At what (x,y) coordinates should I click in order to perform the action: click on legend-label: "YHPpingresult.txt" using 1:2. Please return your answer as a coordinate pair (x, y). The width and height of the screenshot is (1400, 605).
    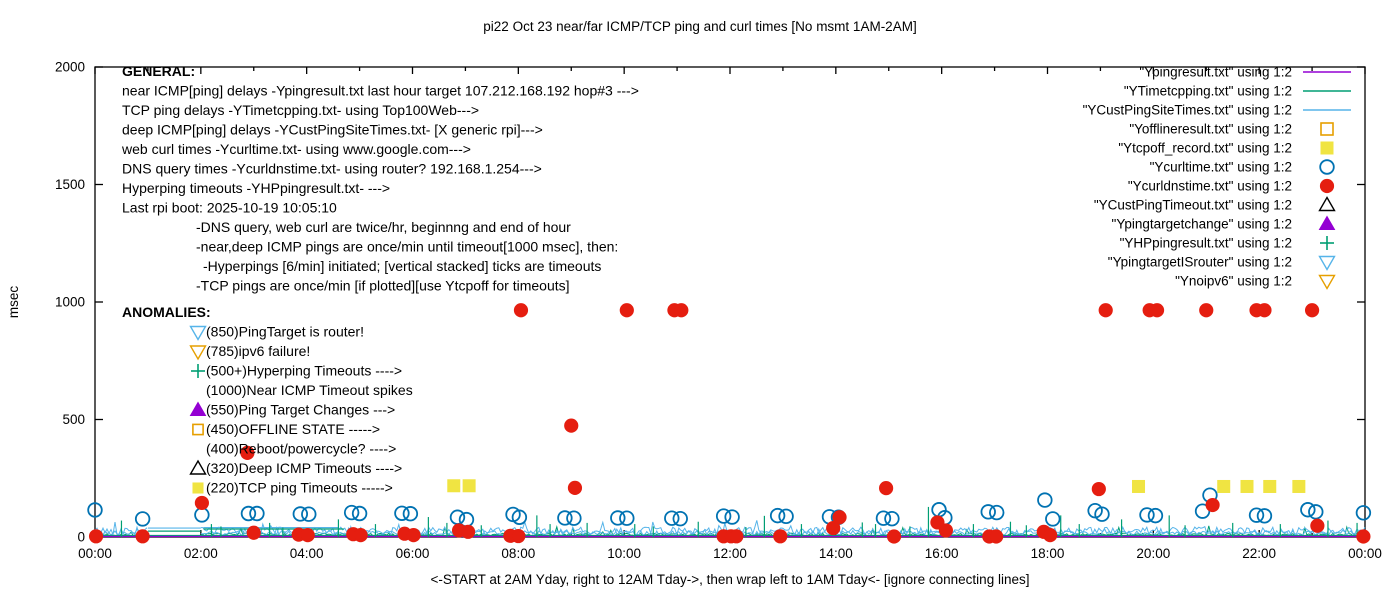
    Looking at the image, I should click on (1206, 243).